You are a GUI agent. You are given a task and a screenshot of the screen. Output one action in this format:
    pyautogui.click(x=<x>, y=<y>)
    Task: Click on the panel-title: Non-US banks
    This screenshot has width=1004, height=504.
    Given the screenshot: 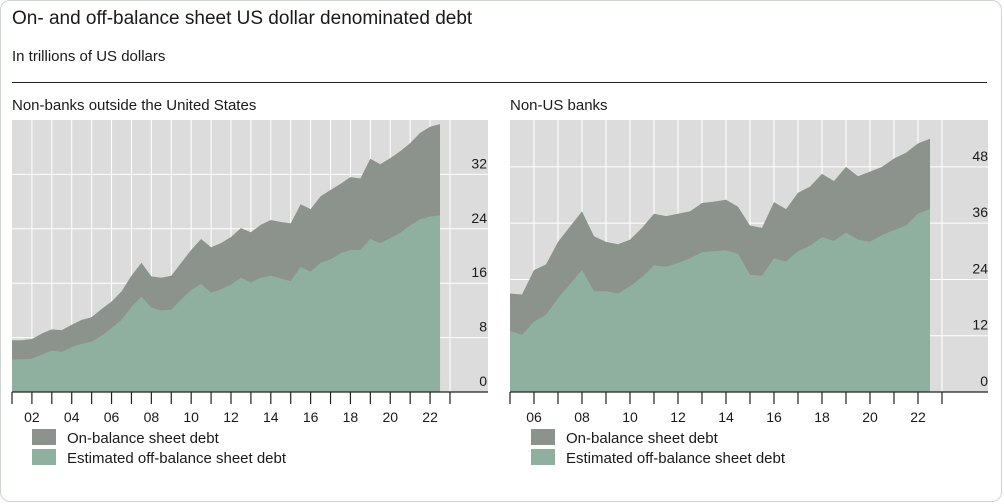 What is the action you would take?
    pyautogui.click(x=559, y=105)
    